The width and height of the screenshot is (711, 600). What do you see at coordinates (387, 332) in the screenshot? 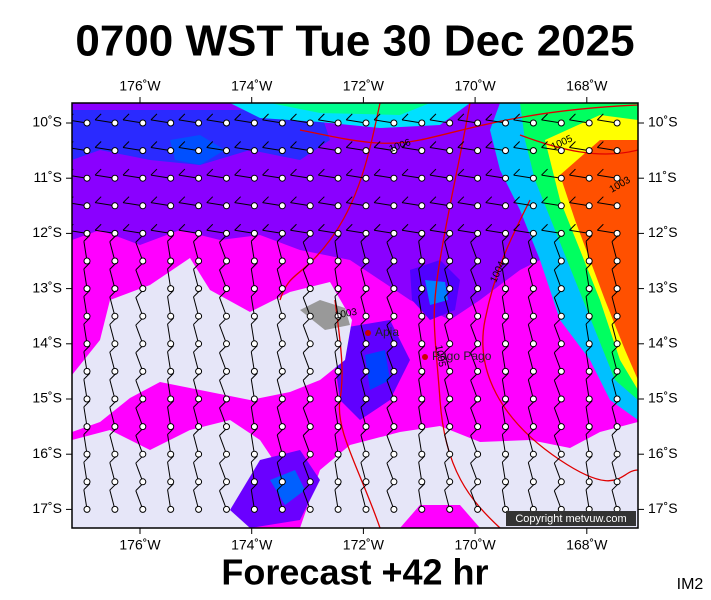
I see `place-label: Apia` at bounding box center [387, 332].